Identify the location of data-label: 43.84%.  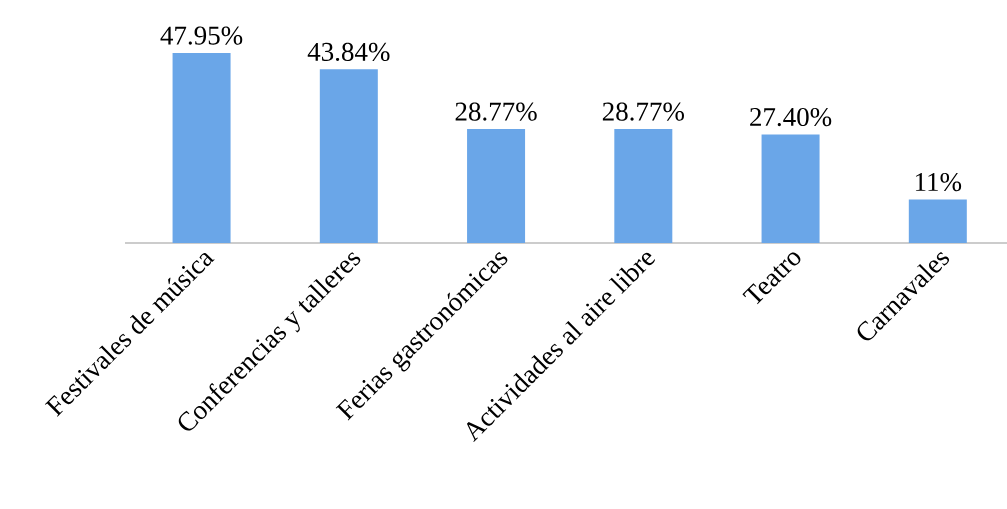
(348, 52).